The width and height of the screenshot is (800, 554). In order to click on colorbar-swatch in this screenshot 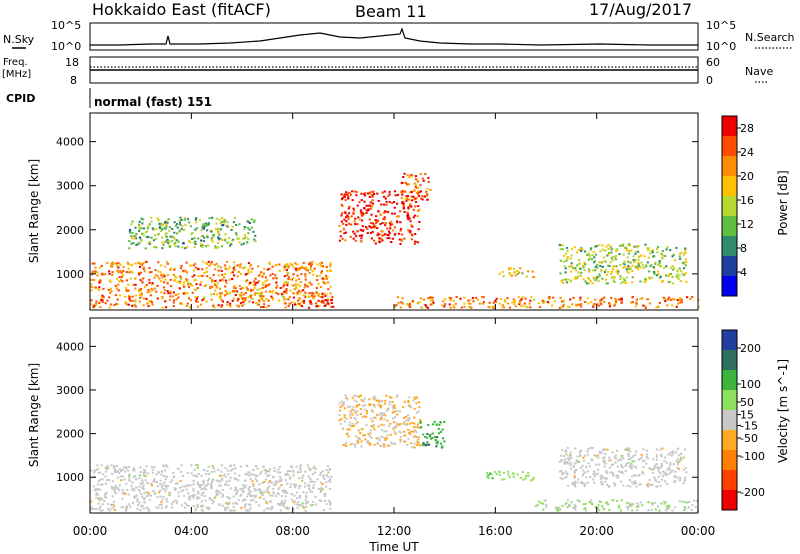, I will do `click(729, 480)`.